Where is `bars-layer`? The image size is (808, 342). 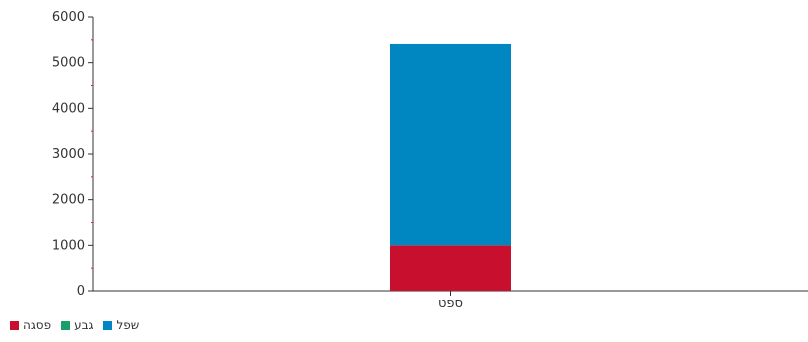 bars-layer is located at coordinates (450, 167).